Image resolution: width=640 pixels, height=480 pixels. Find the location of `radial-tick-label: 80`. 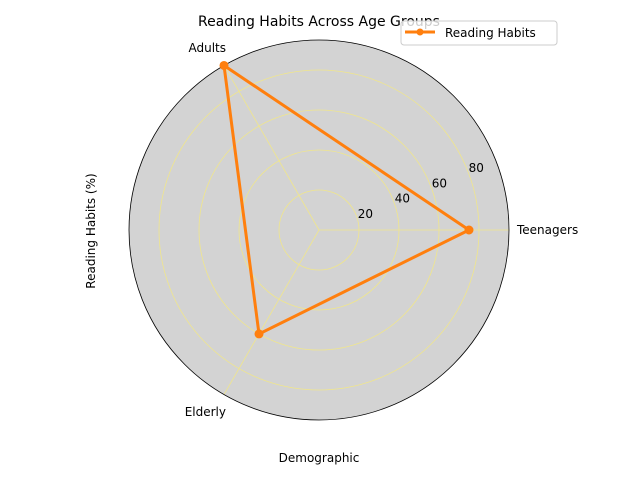

radial-tick-label: 80 is located at coordinates (476, 168).